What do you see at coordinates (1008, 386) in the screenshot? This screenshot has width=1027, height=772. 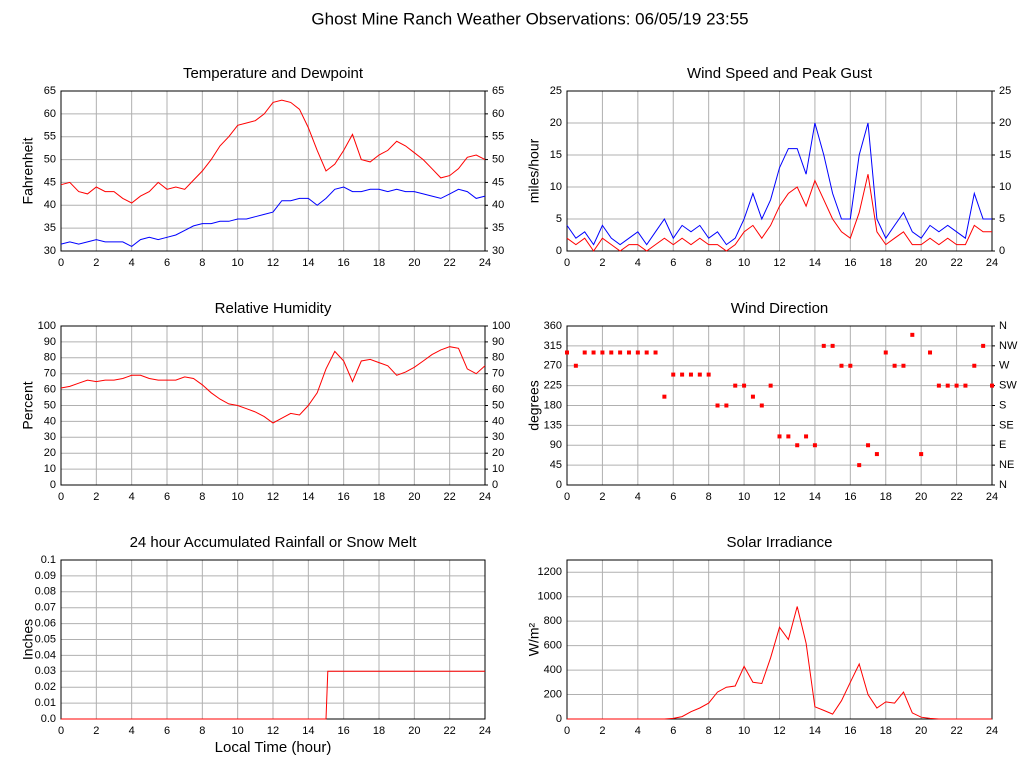 I see `y2-tick-label: SW` at bounding box center [1008, 386].